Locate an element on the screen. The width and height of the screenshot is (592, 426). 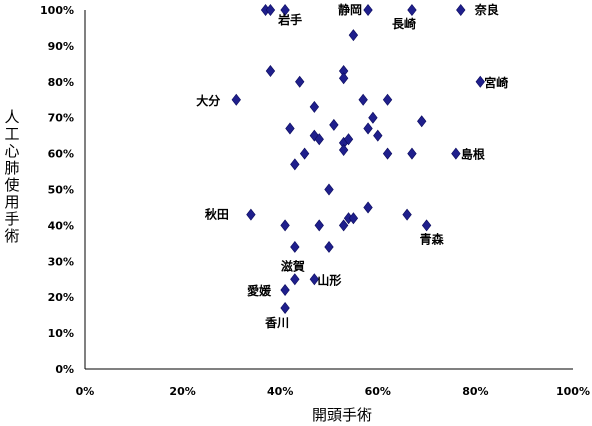
y-tick-label: 60% is located at coordinates (61, 154).